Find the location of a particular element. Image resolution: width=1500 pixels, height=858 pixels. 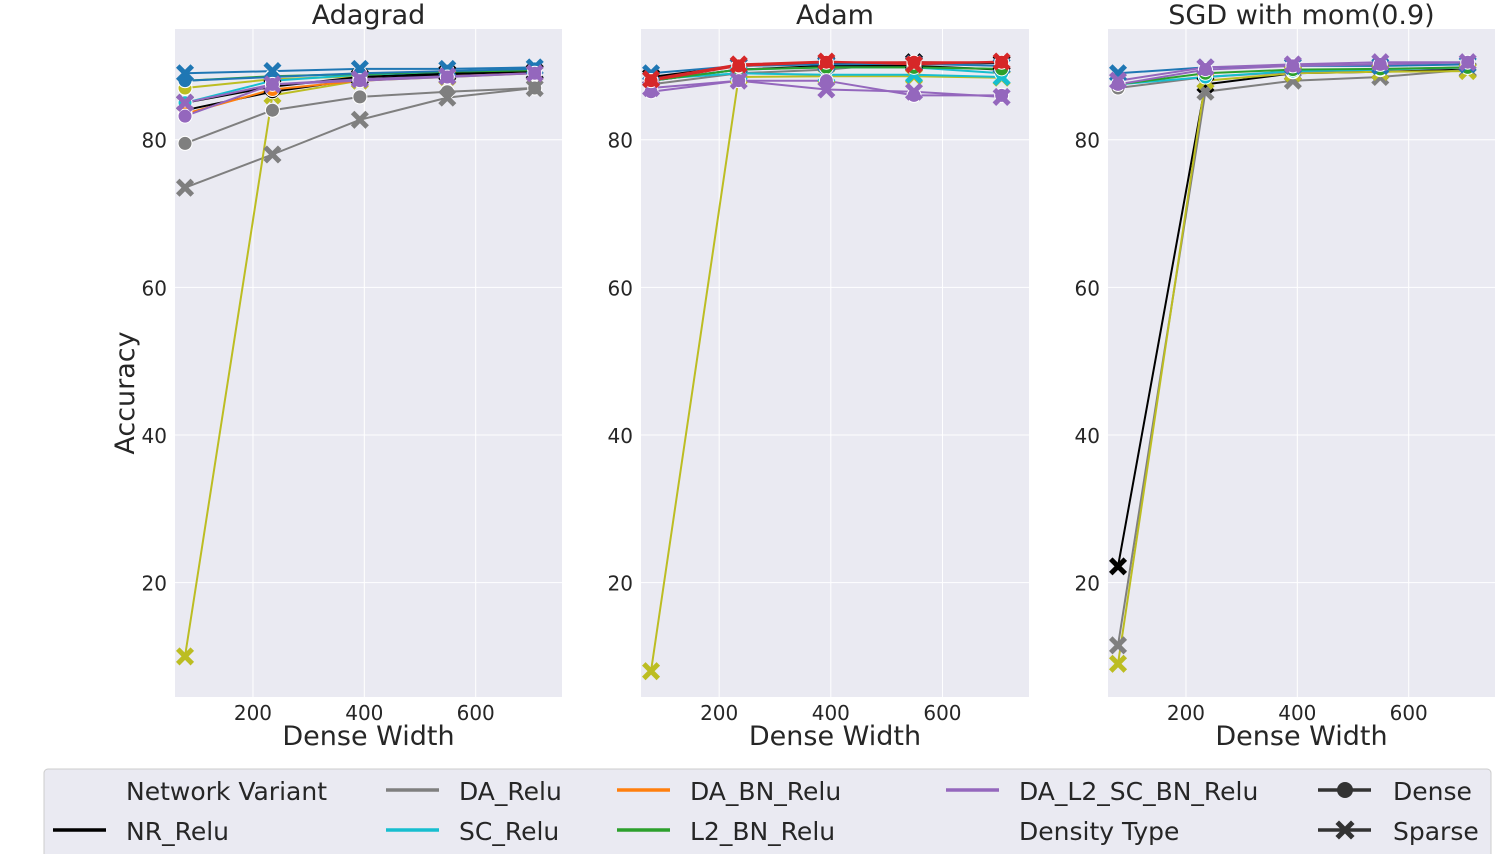

legend-label: Density Type is located at coordinates (1099, 831).